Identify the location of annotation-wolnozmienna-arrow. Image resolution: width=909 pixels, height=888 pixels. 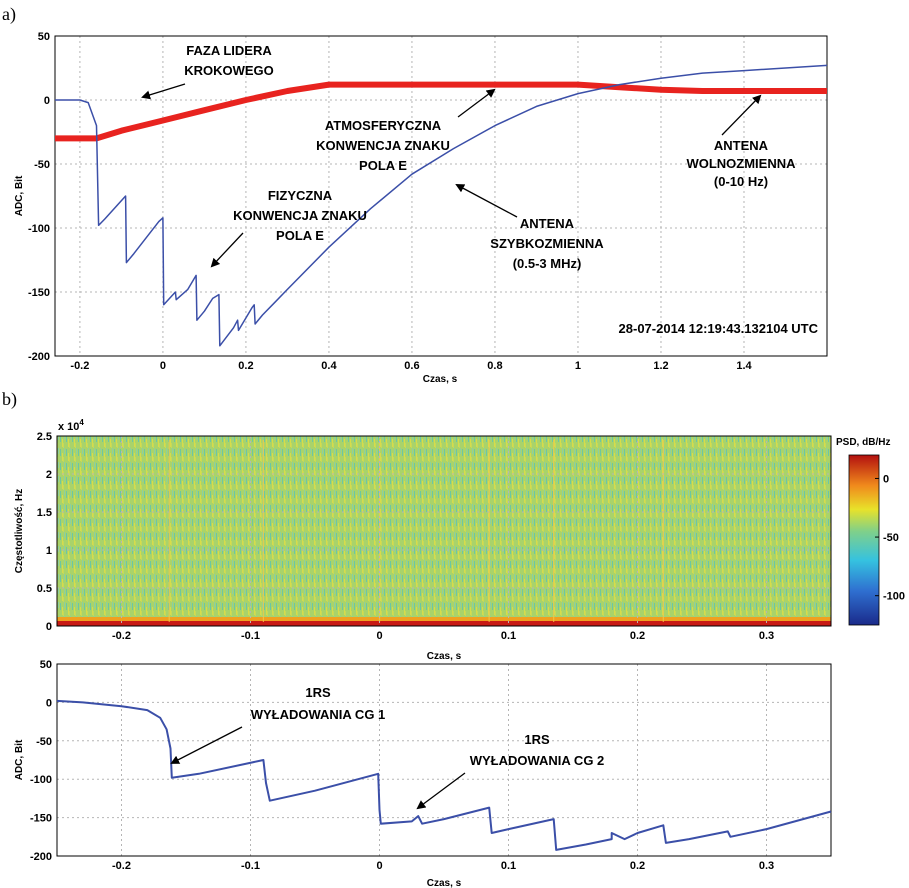
(741, 115).